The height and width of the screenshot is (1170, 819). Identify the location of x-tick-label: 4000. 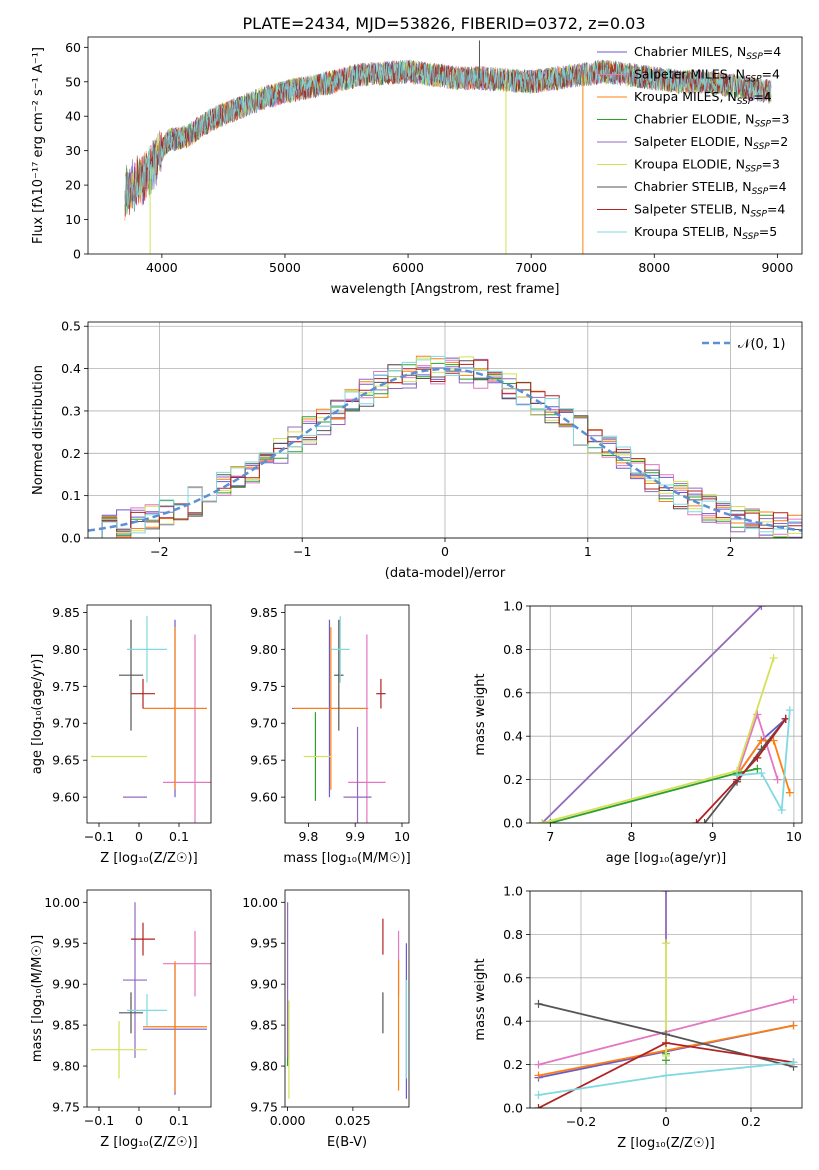
(162, 267).